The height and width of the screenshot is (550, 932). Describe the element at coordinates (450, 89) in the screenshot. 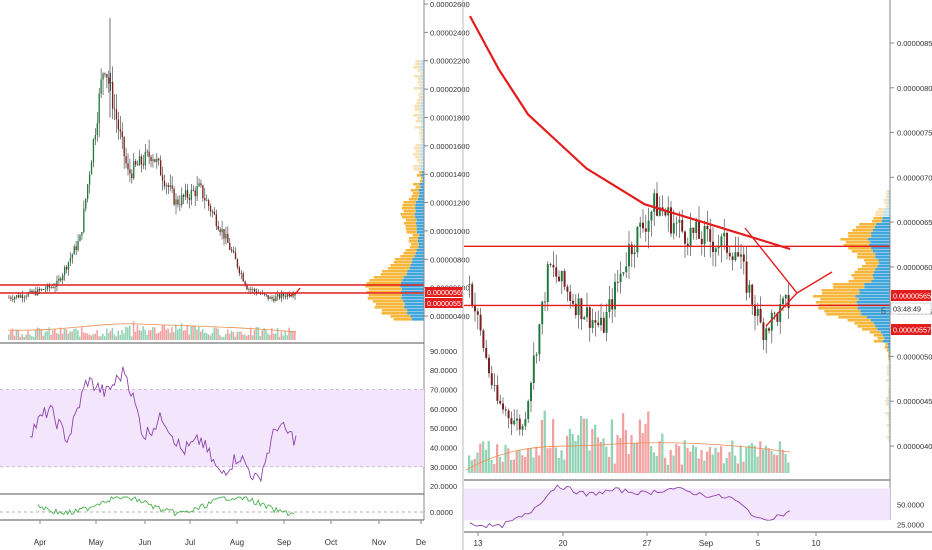

I see `left-price-tick-label: 0.00002000` at that location.